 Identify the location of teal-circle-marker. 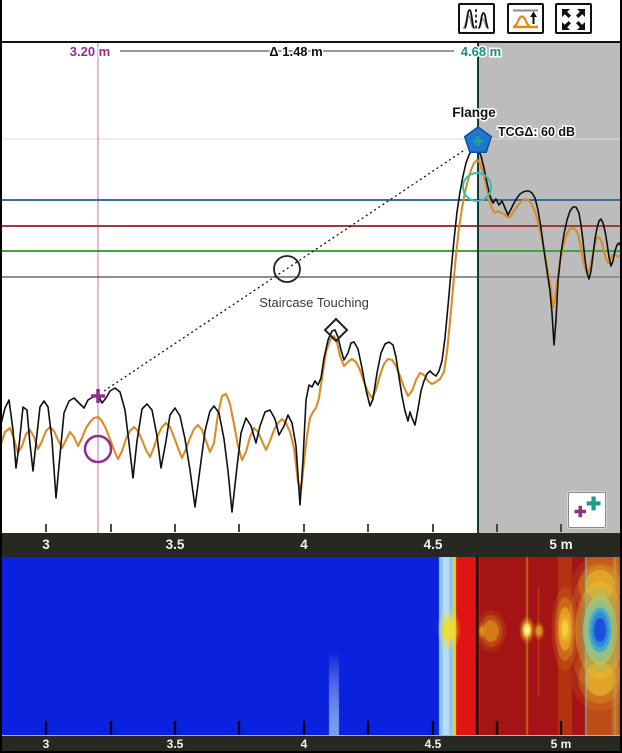
(477, 187).